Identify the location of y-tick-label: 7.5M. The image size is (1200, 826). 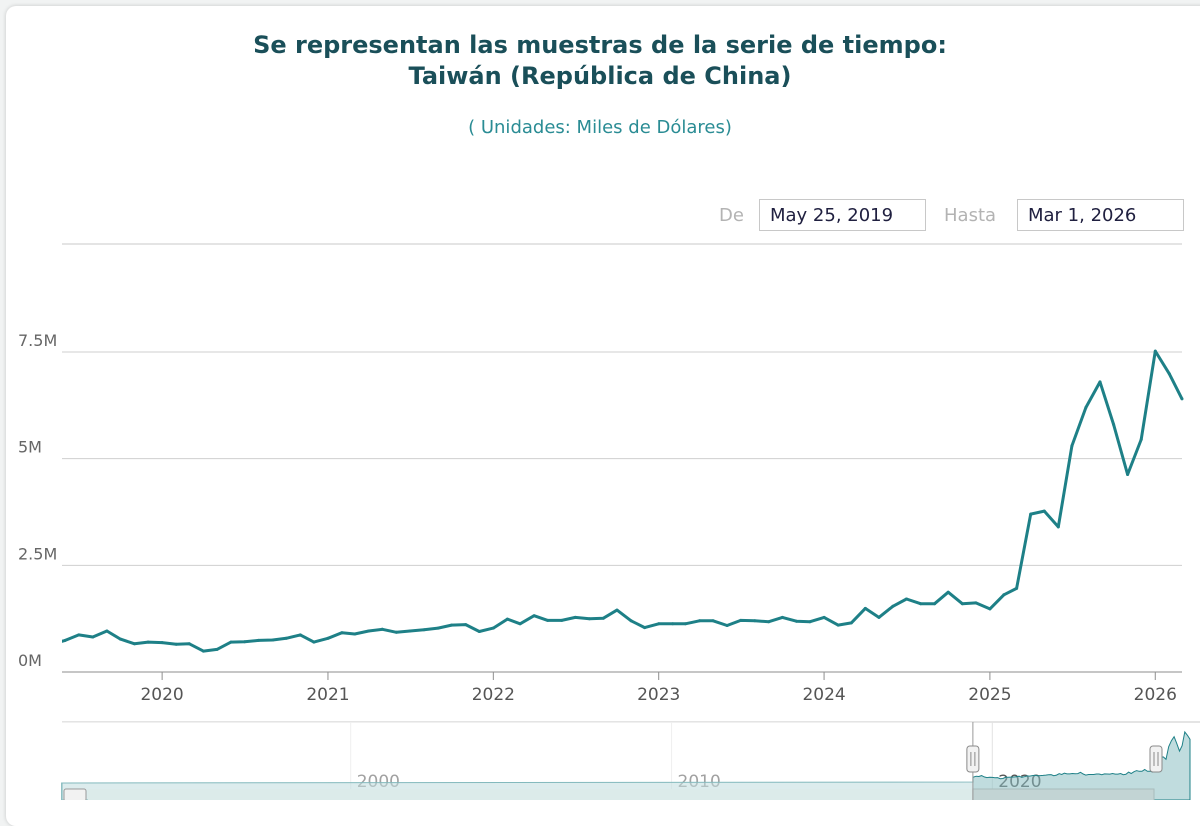
(37, 340).